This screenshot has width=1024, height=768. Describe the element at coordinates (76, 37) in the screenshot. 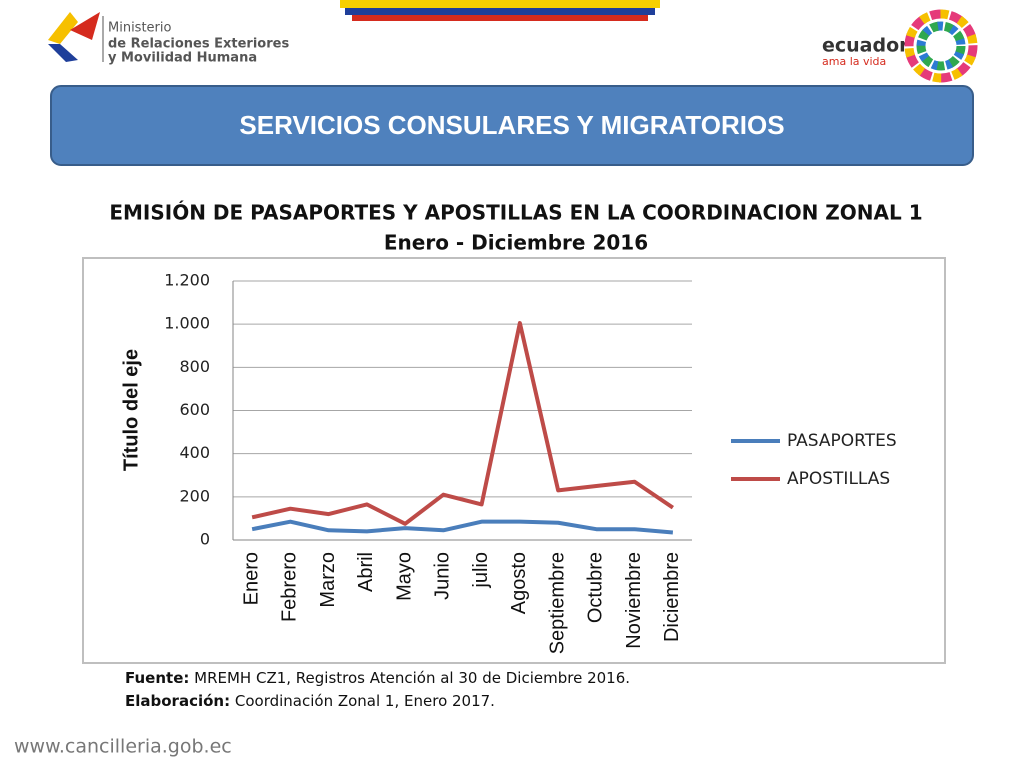

I see `ministry-logo` at that location.